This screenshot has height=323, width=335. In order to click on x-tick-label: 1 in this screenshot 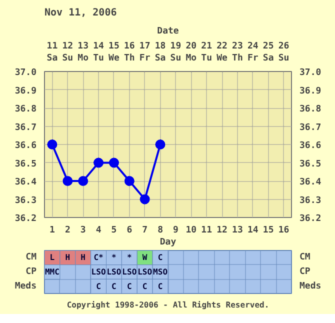, I will do `click(52, 231)`.